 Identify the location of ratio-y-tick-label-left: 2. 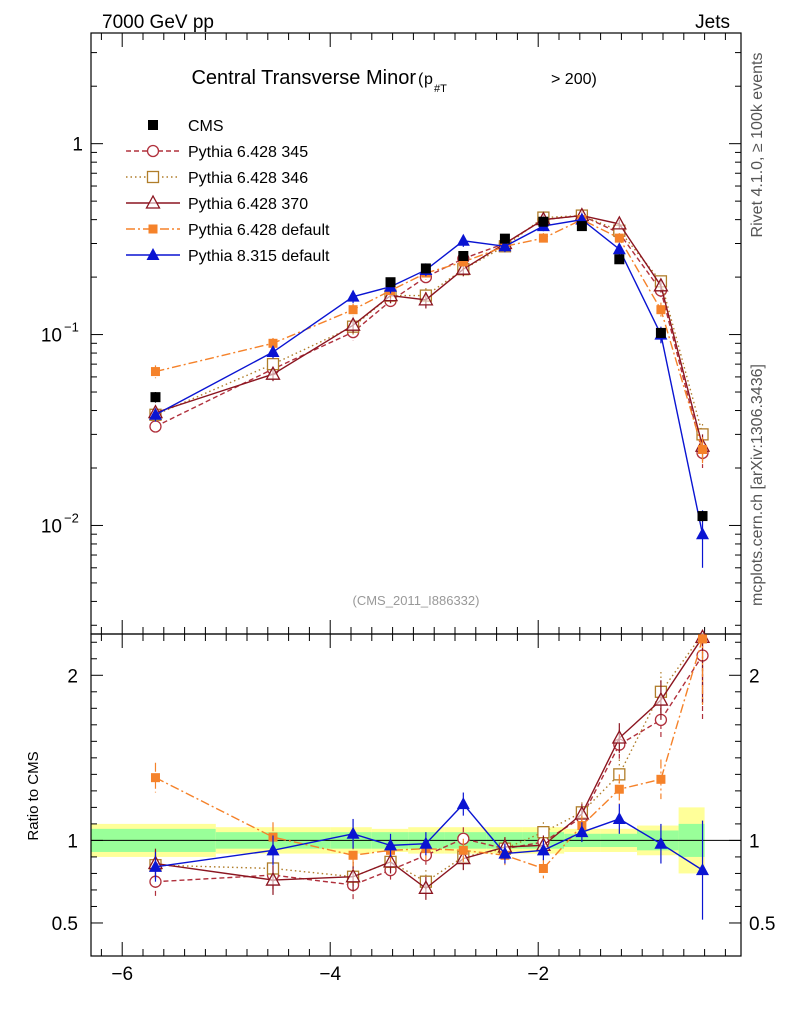
(72, 676).